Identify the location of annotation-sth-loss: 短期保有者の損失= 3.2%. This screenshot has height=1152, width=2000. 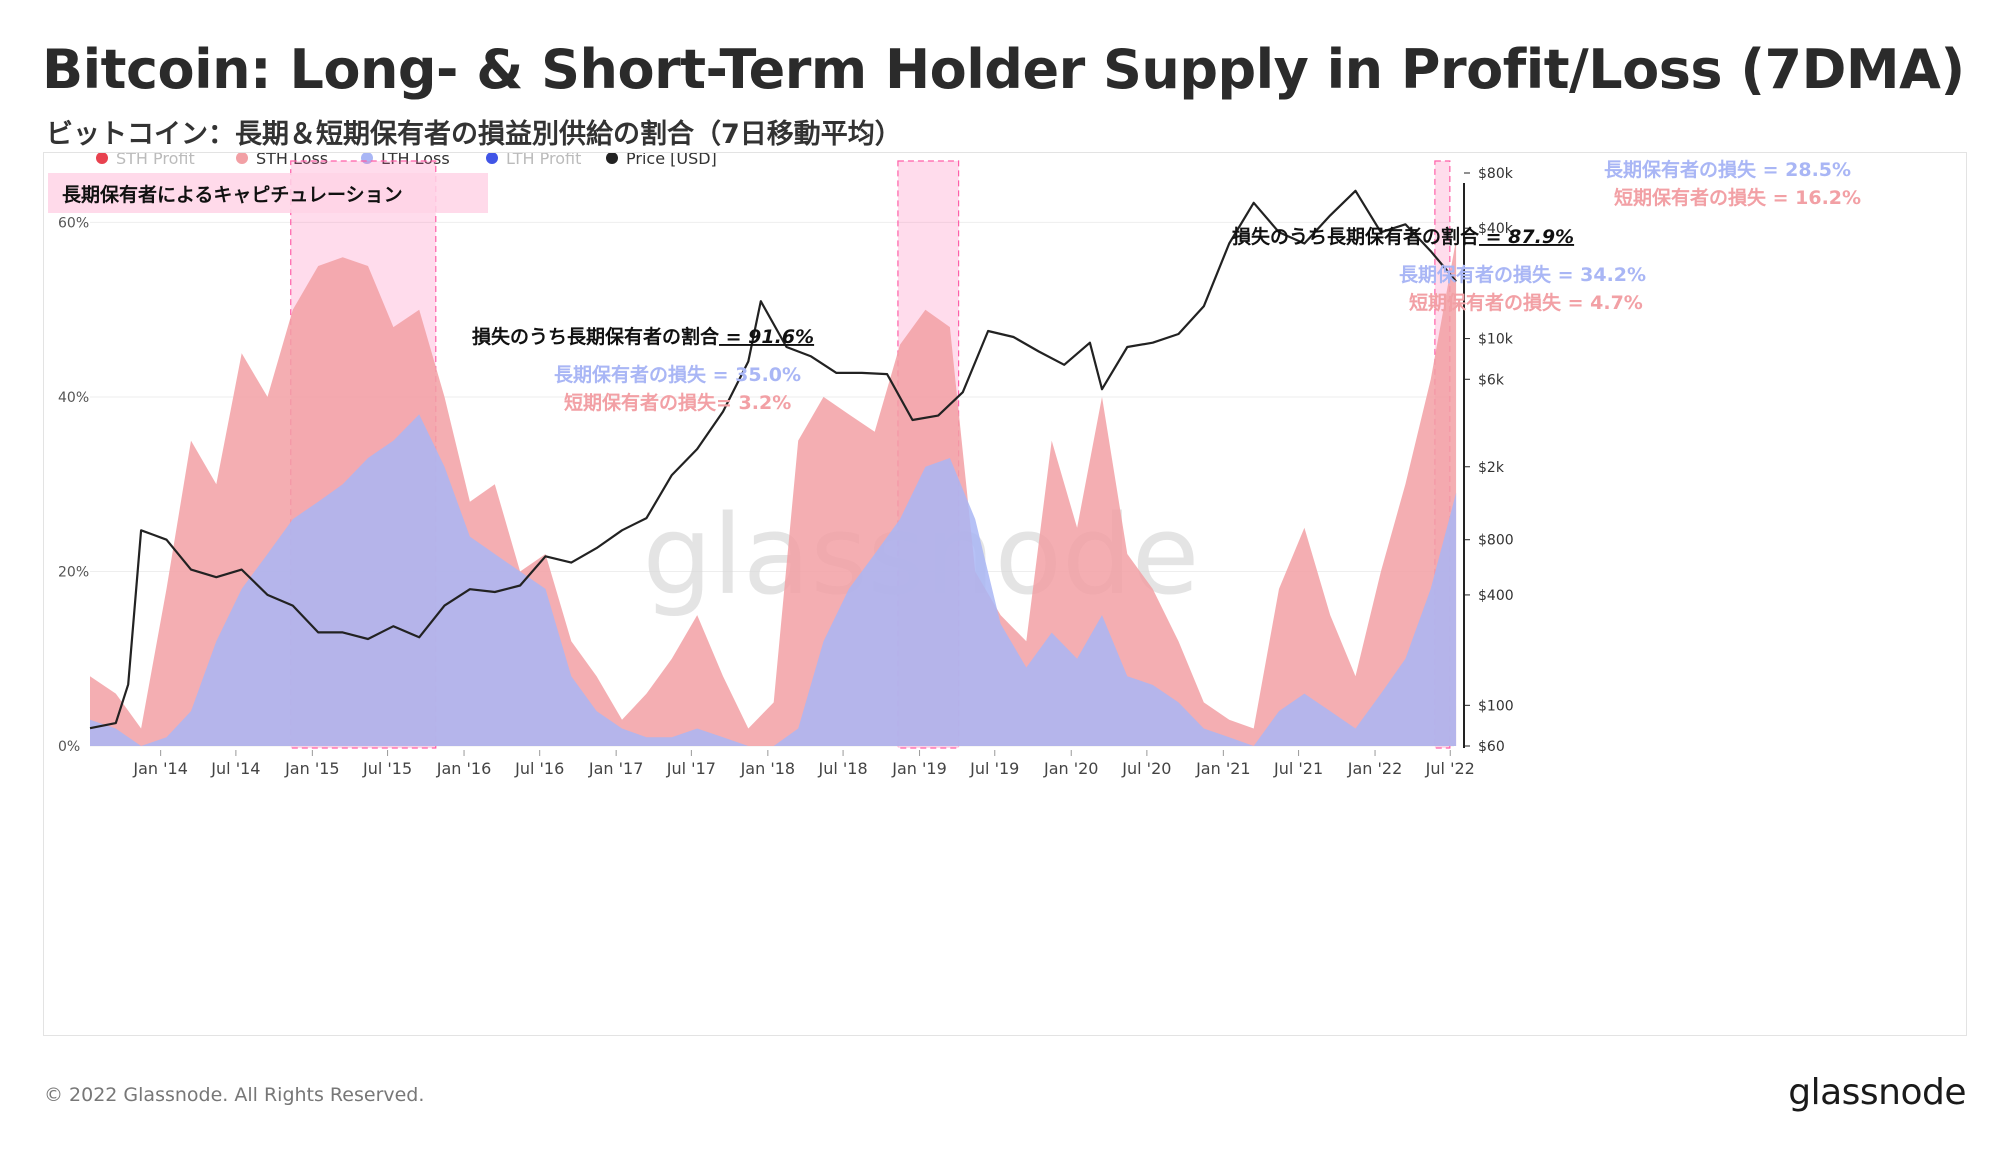
(677, 402).